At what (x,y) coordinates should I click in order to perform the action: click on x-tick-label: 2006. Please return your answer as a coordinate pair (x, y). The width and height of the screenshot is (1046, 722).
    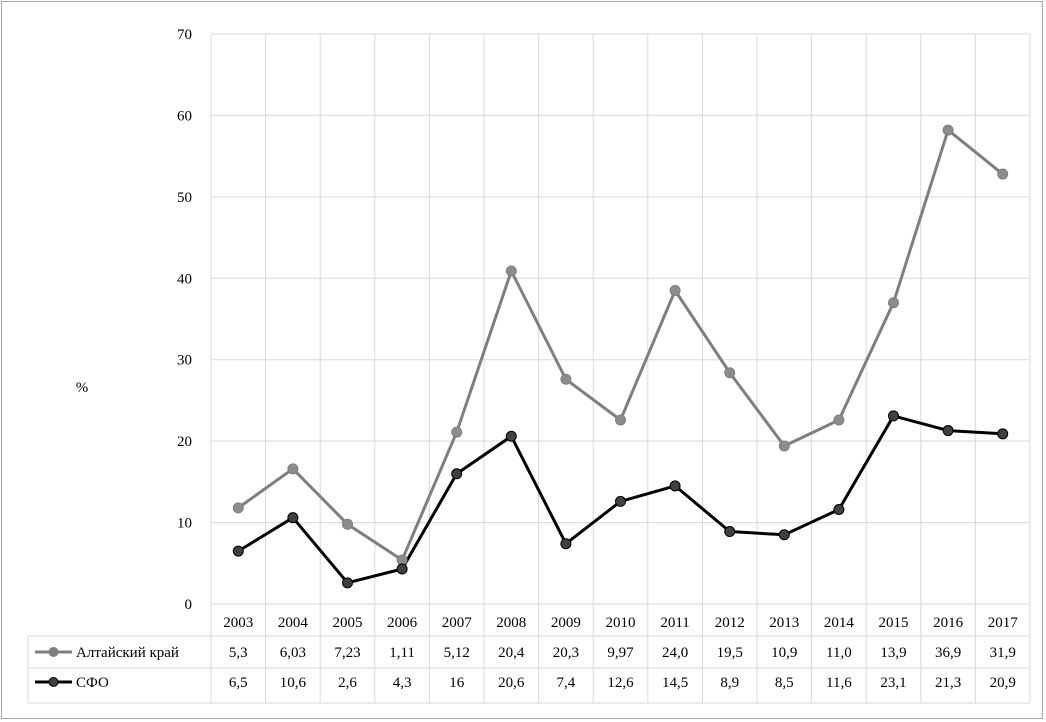
    Looking at the image, I should click on (402, 623).